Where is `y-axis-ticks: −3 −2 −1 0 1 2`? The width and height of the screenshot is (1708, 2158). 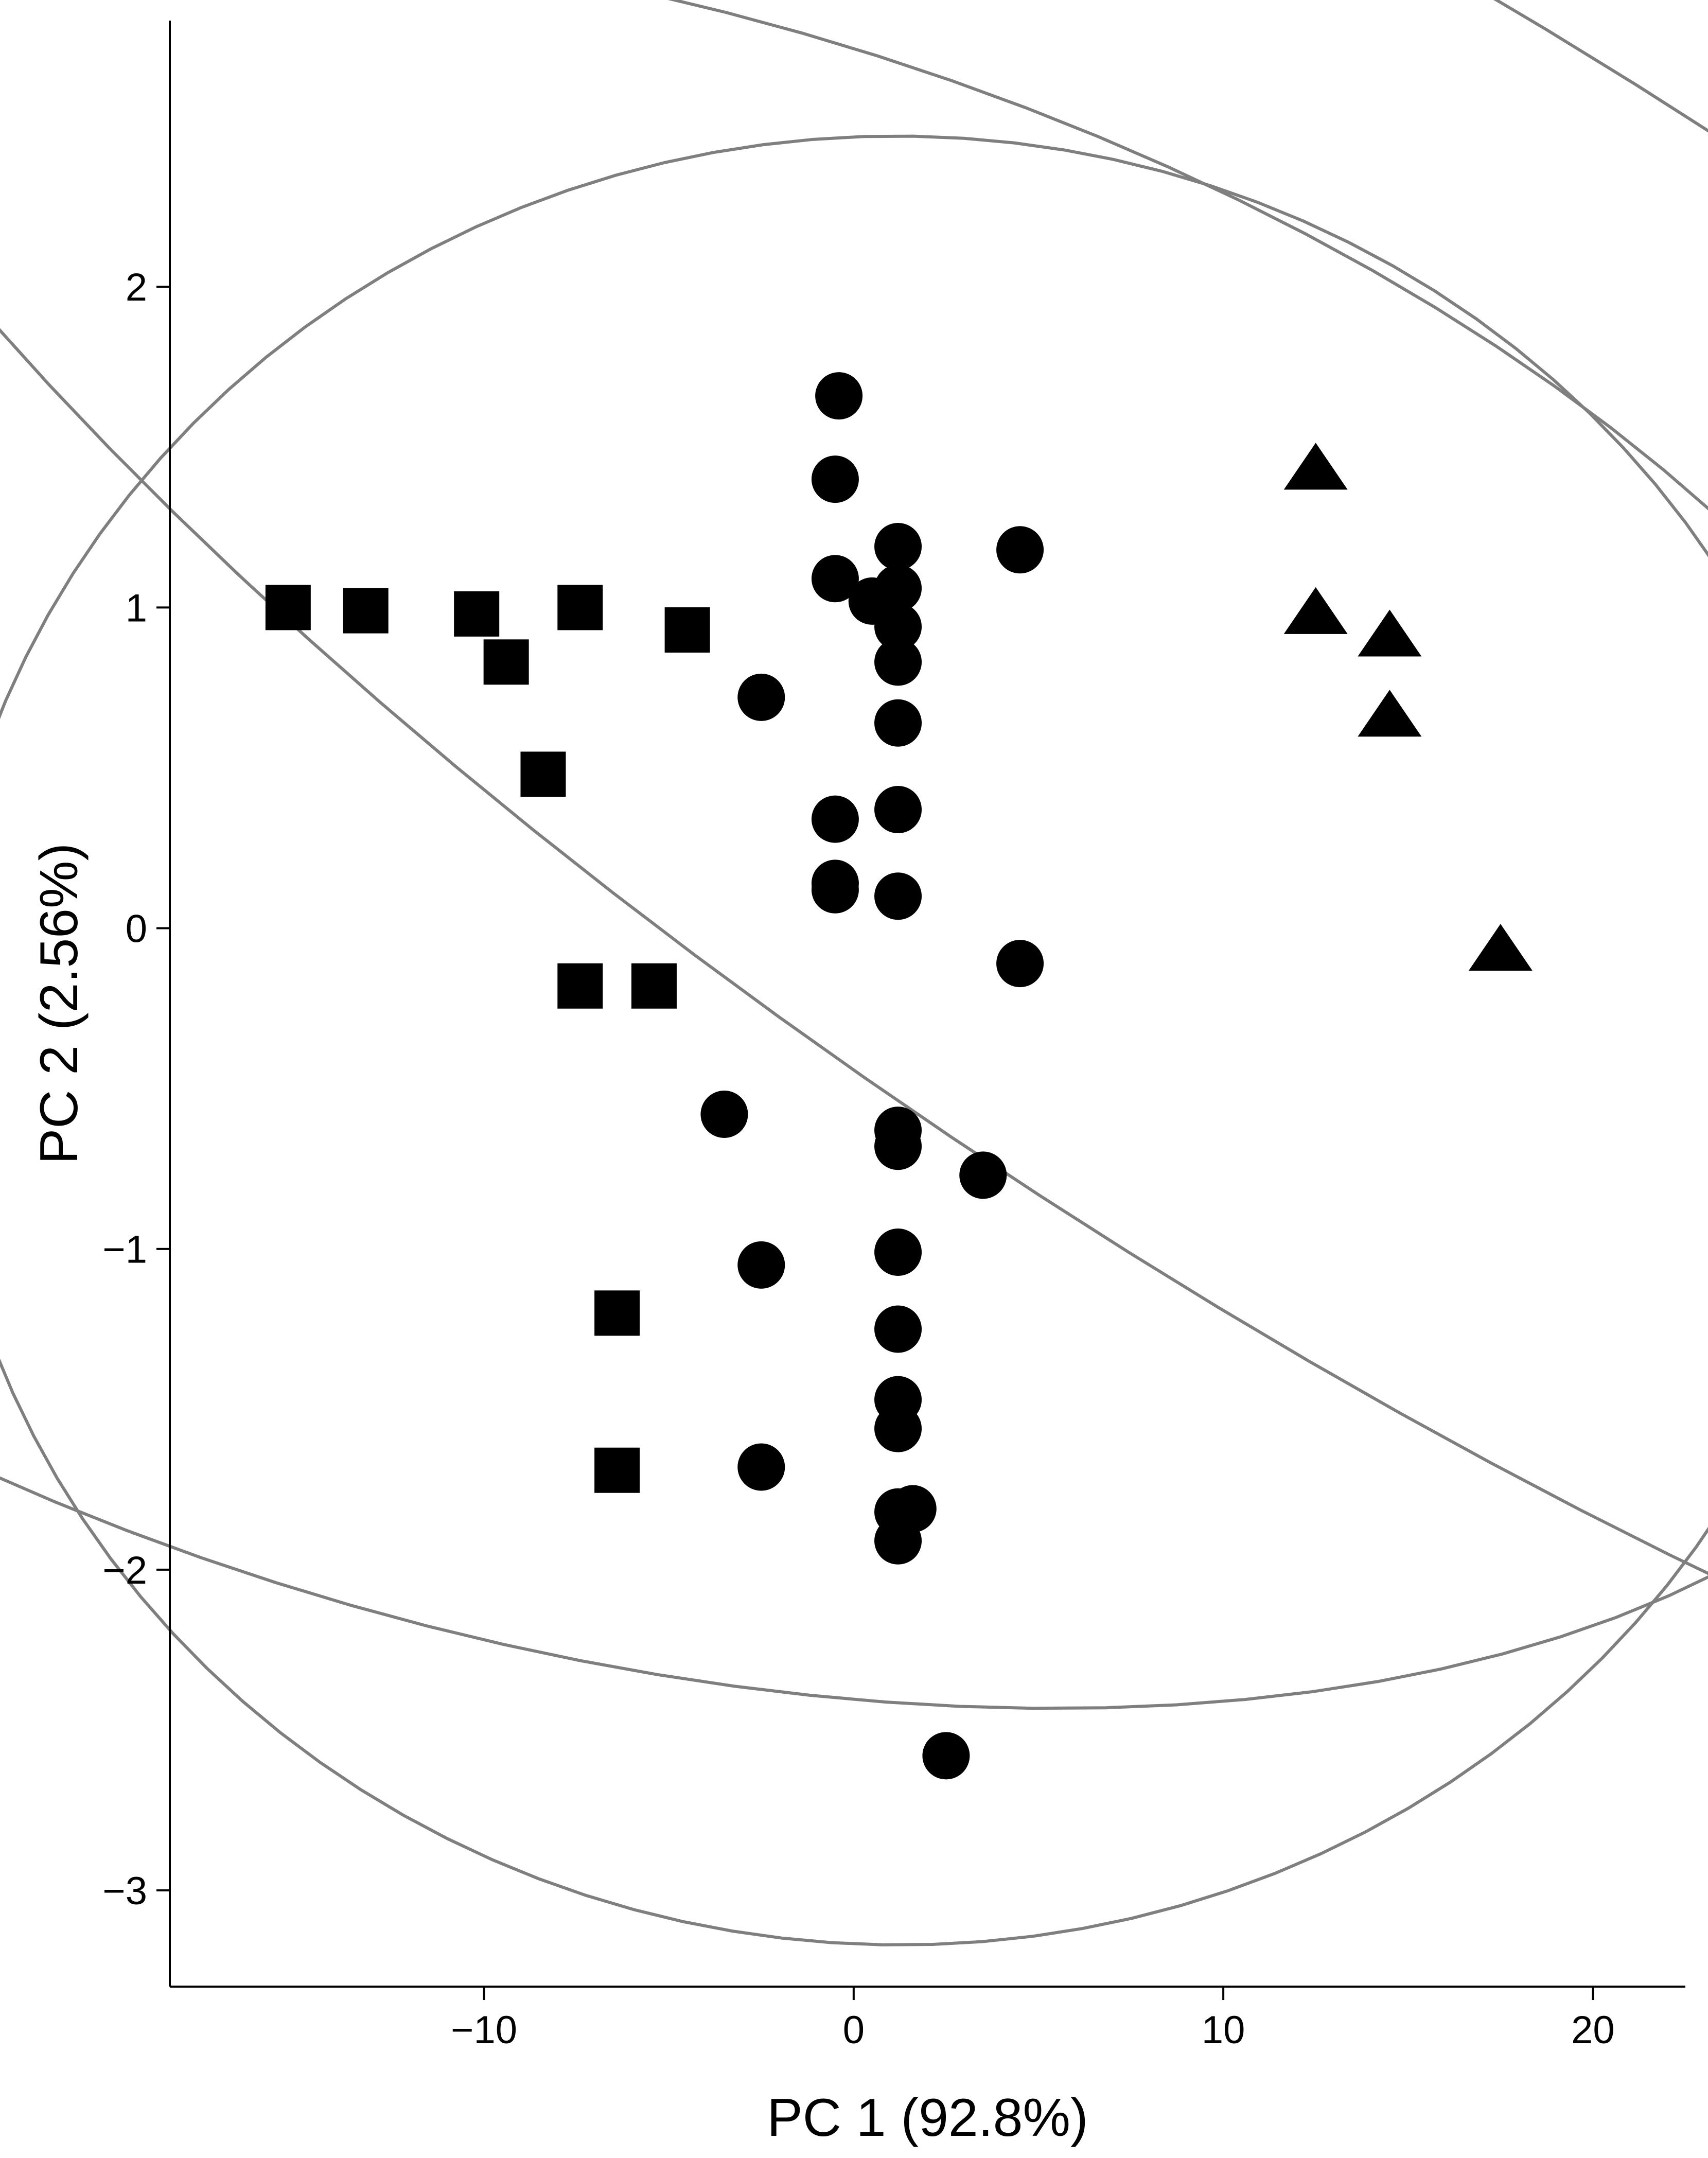 y-axis-ticks: −3 −2 −1 0 1 2 is located at coordinates (136, 1089).